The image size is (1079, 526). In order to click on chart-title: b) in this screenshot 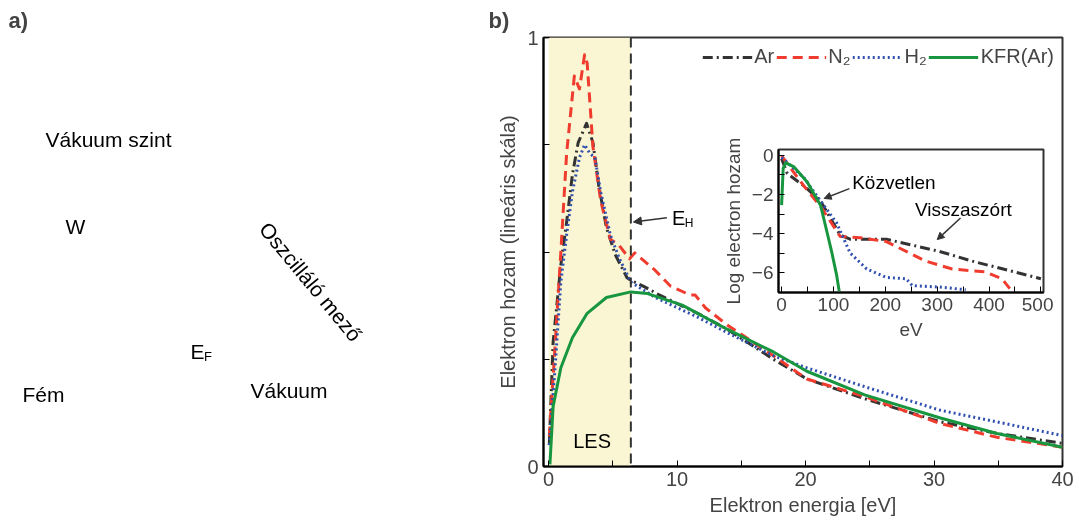, I will do `click(499, 20)`.